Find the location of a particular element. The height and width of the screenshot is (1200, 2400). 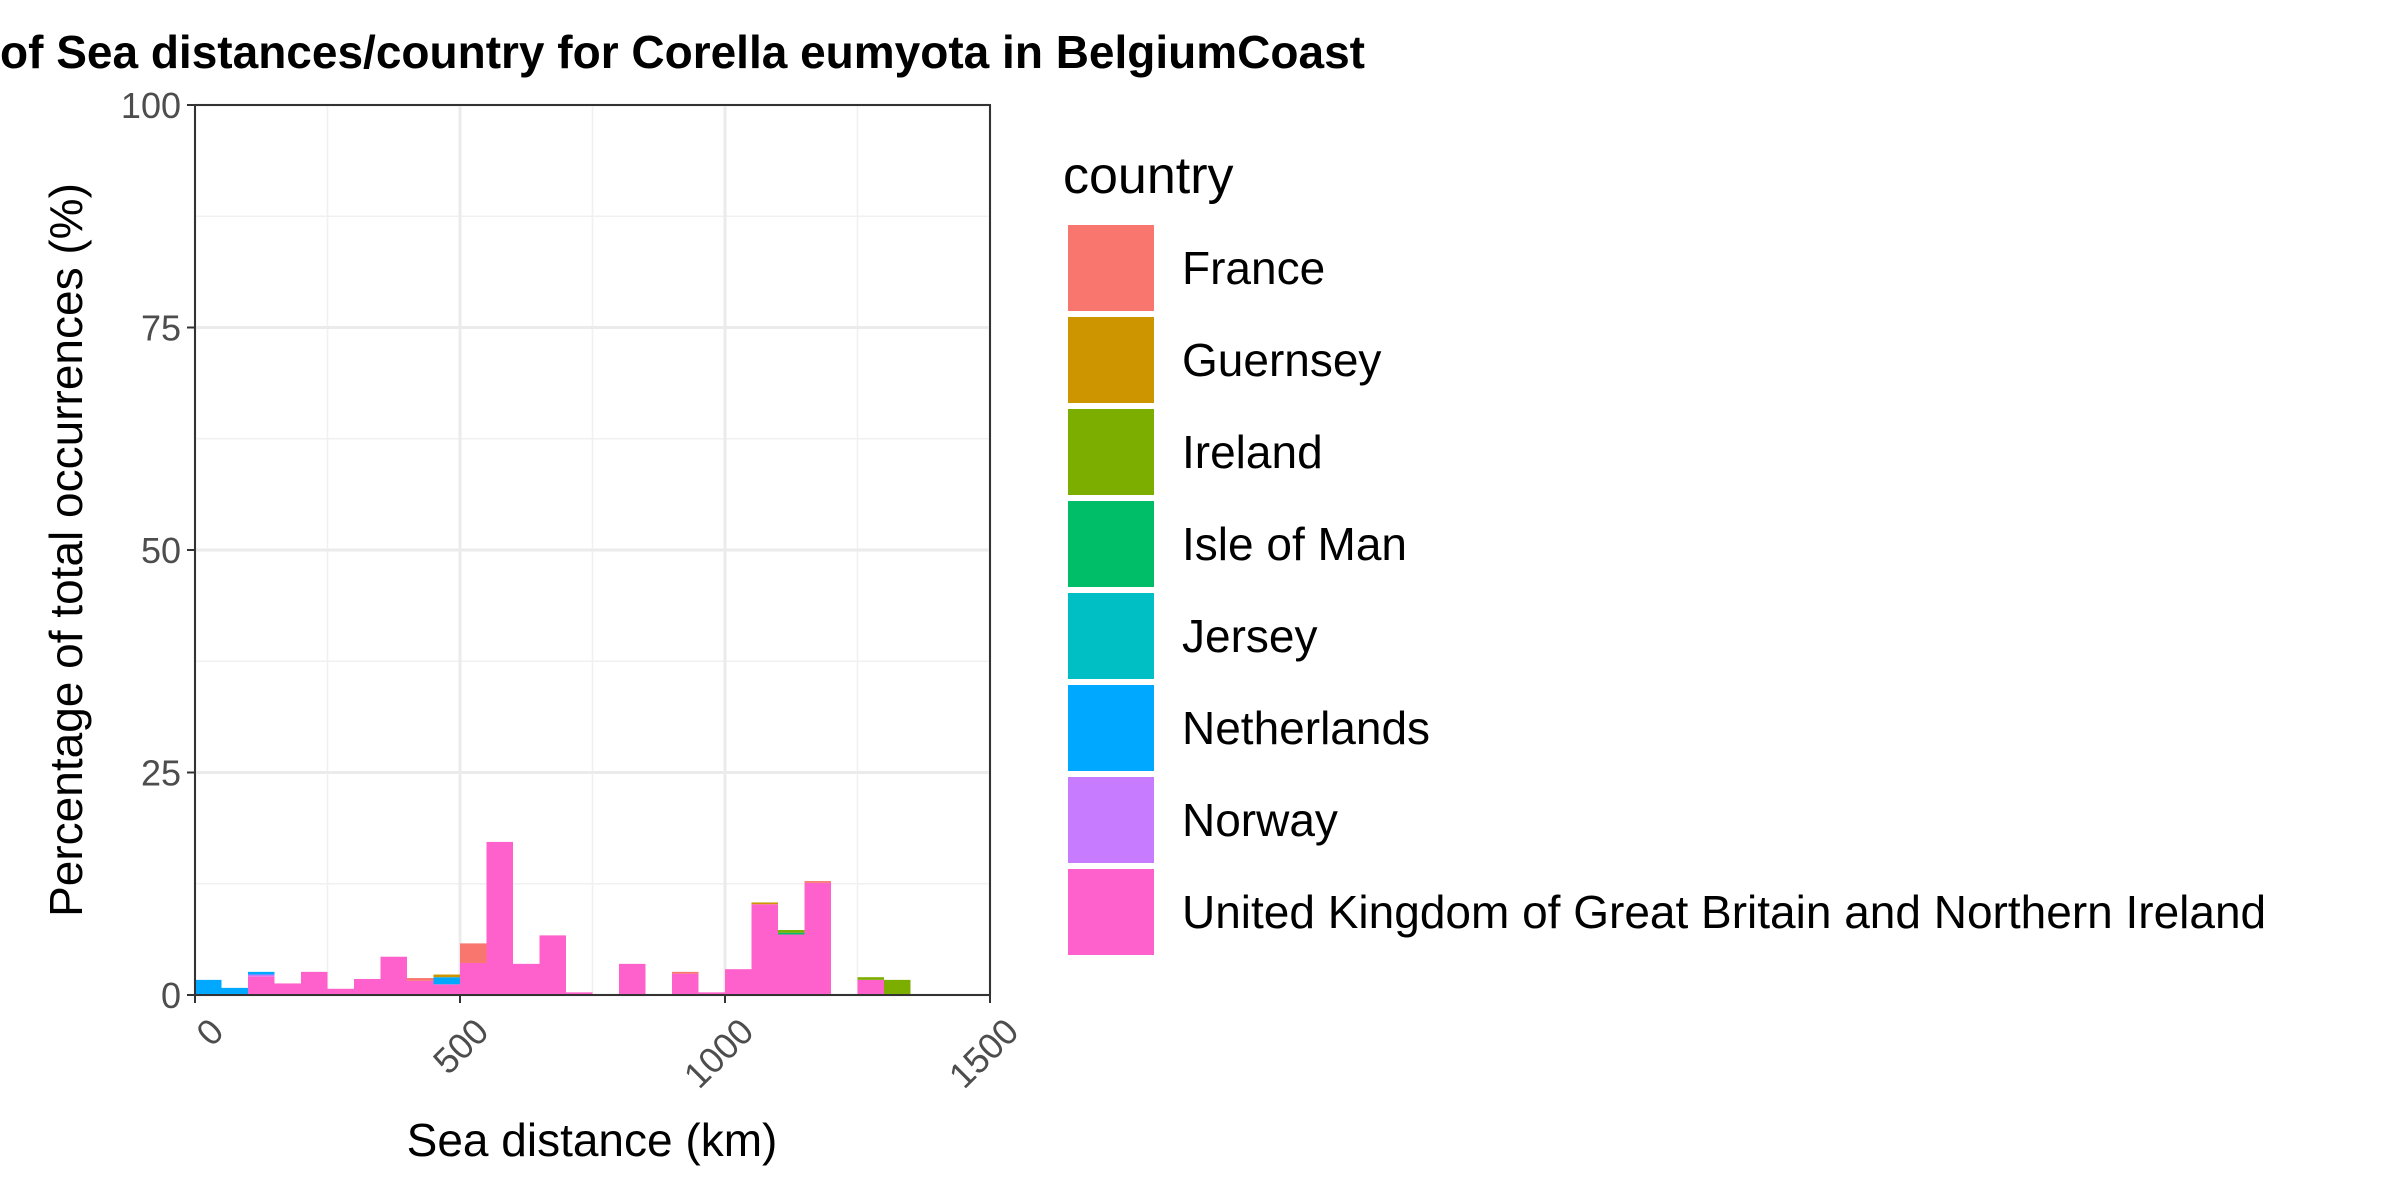

legend-key-guernsey is located at coordinates (1111, 360).